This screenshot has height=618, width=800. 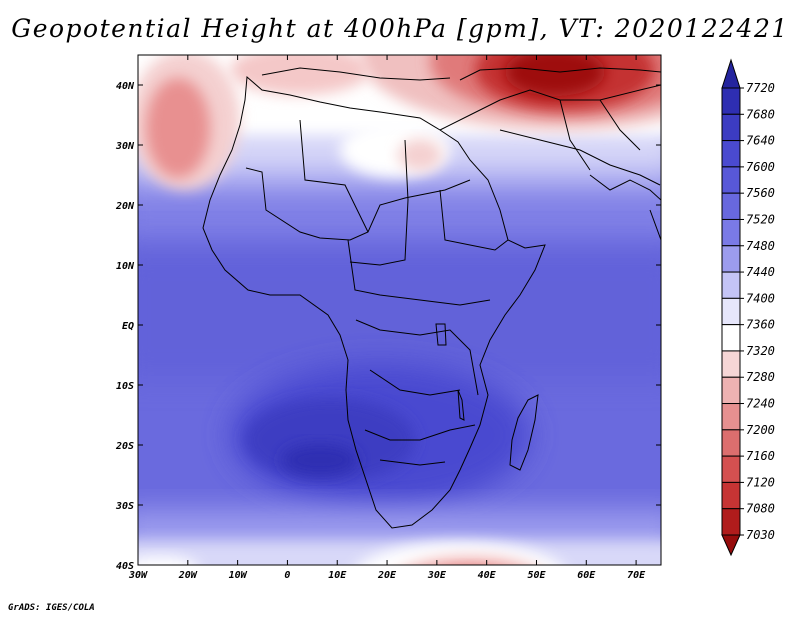 I want to click on colorbar-label: 7520, so click(x=760, y=219).